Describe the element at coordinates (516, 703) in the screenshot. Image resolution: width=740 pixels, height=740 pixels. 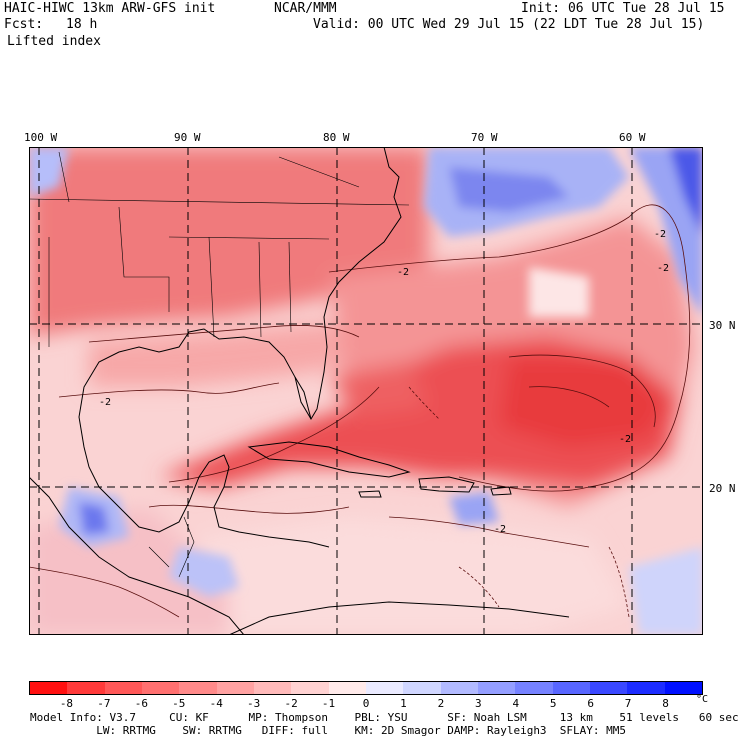
I see `colorbar-tick-label: 4` at that location.